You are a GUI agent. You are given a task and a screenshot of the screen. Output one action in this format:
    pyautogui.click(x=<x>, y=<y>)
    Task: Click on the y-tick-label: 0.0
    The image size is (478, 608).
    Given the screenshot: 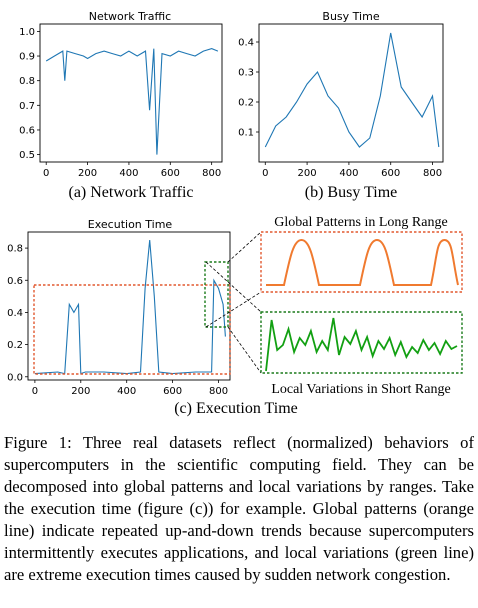 What is the action you would take?
    pyautogui.click(x=15, y=377)
    